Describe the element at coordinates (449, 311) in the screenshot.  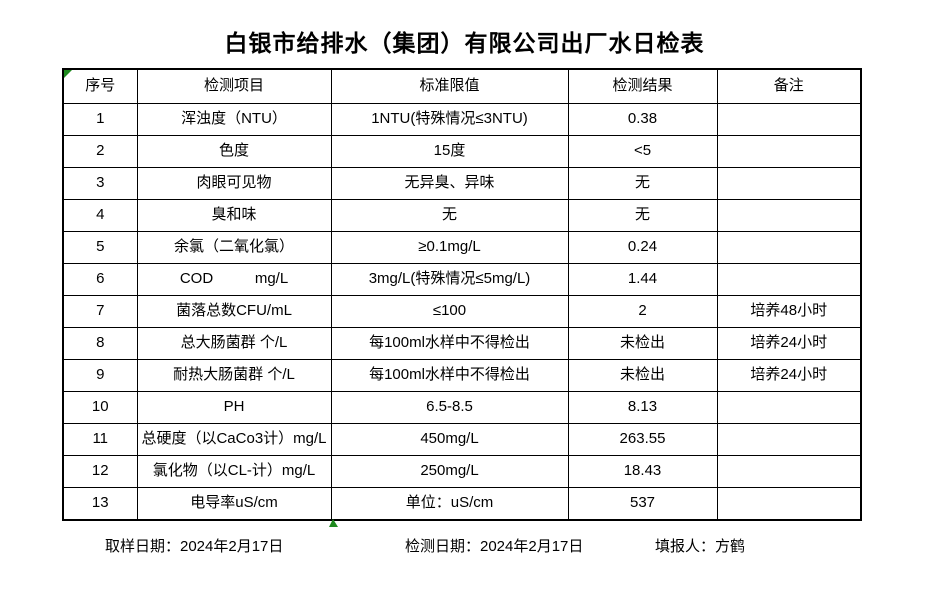
I see `cell-limit: ≤100` at that location.